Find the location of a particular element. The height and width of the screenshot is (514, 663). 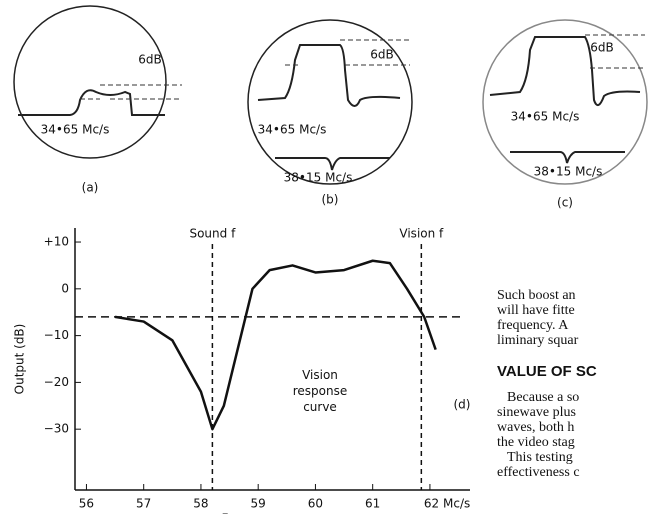

scope-c is located at coordinates (565, 102).